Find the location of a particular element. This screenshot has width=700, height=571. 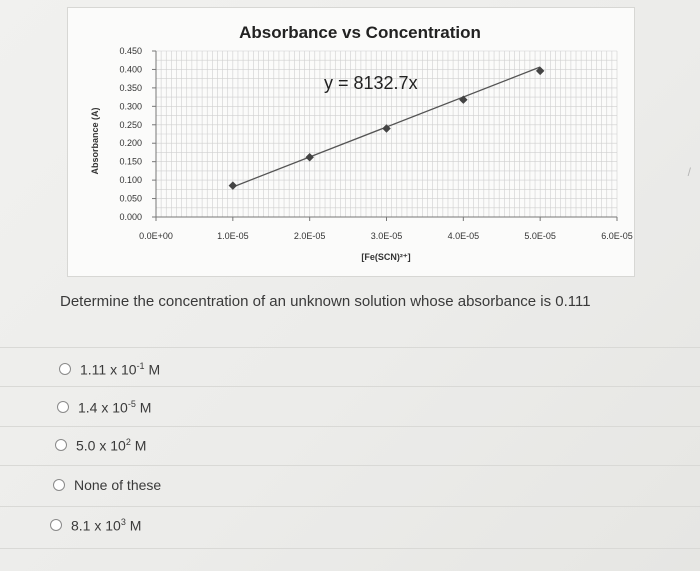

series-layer is located at coordinates (386, 128).